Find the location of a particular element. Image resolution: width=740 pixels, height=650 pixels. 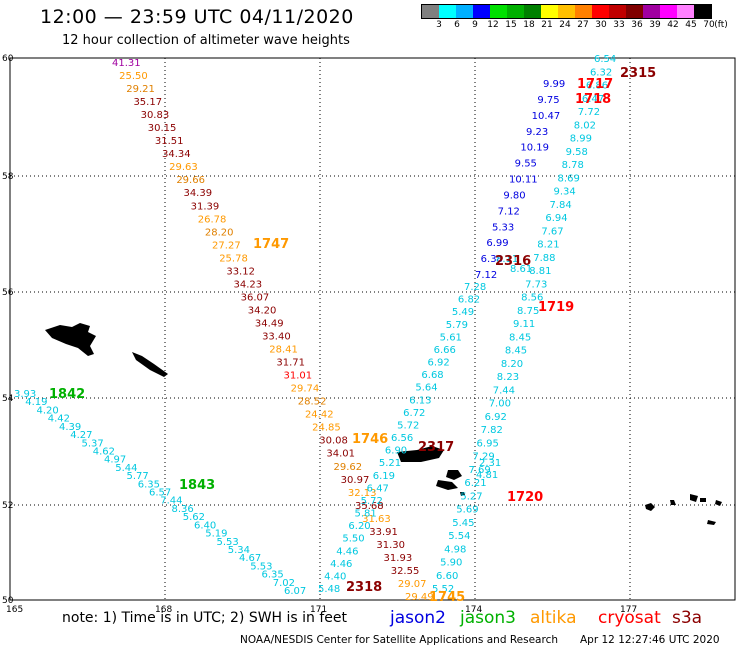

wave-height-value: 6.68 is located at coordinates (432, 375).